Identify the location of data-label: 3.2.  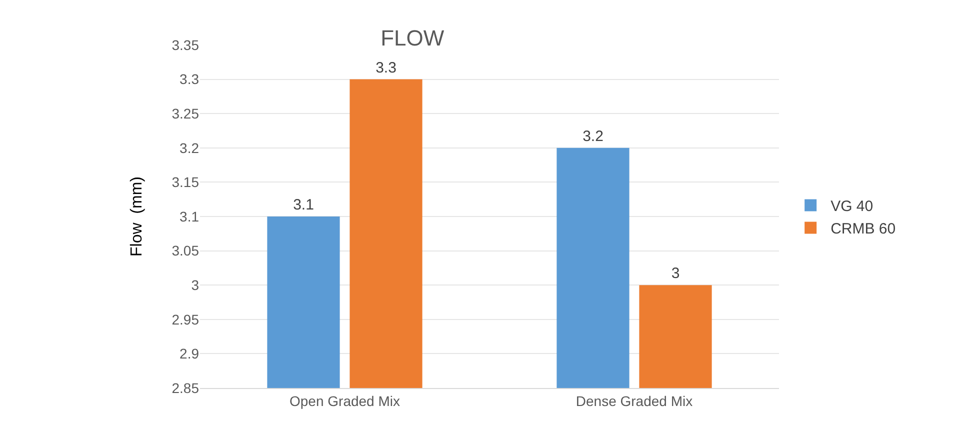
(593, 136).